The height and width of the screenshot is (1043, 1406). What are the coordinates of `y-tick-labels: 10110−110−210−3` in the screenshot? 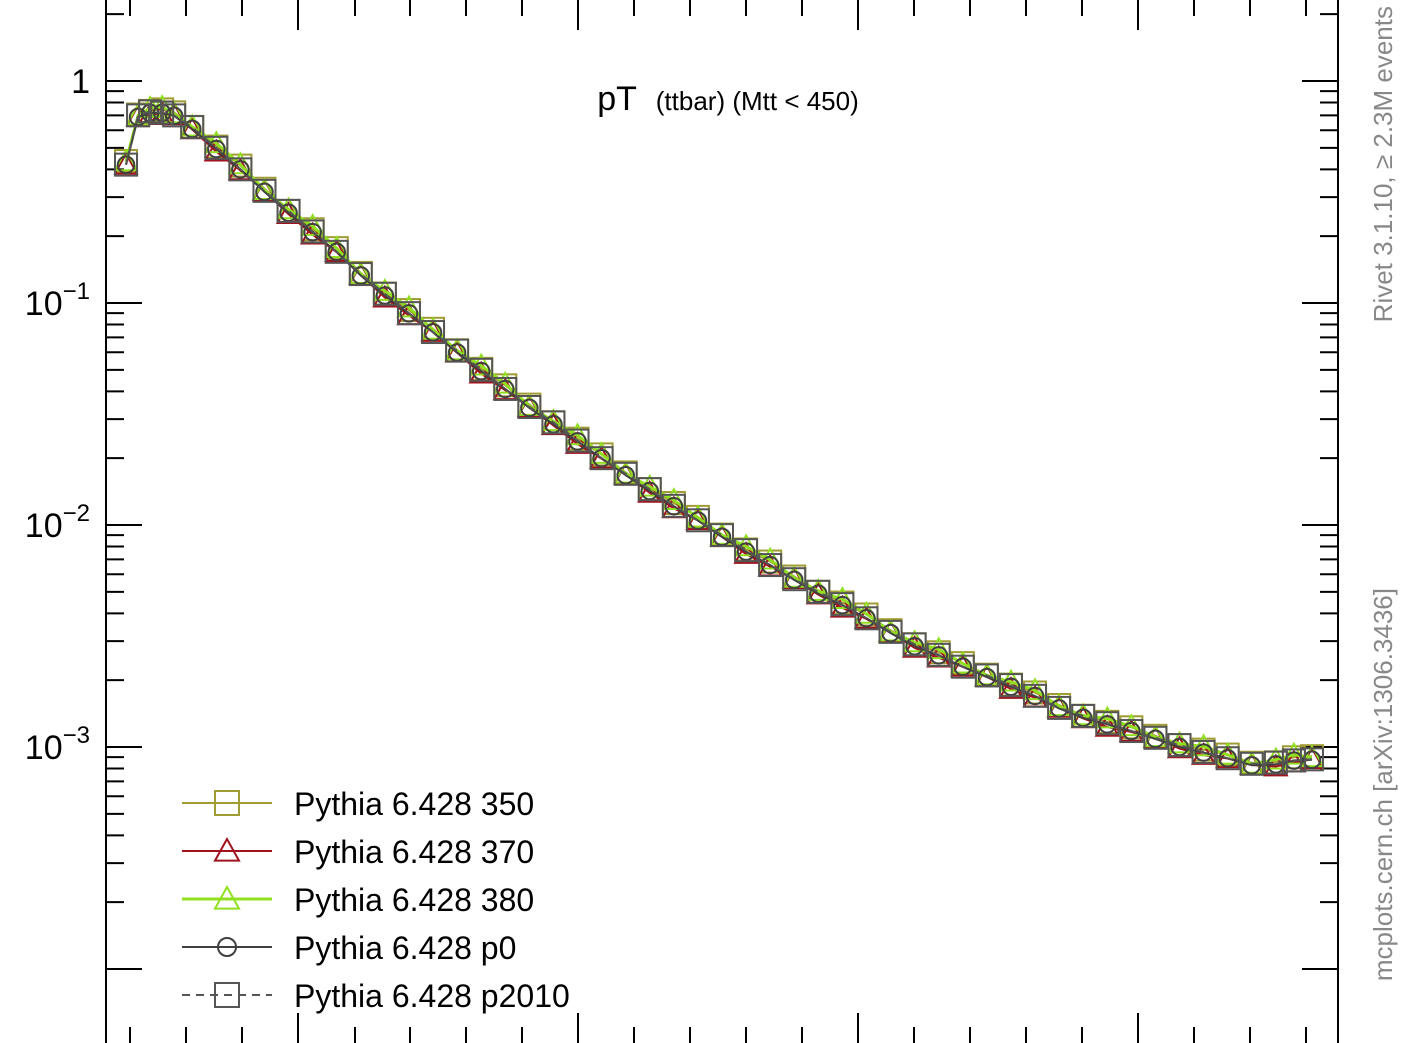 It's located at (57, 415).